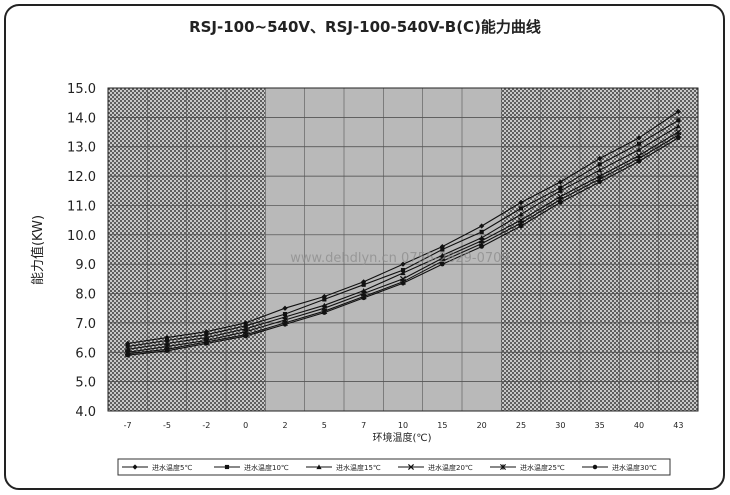 The width and height of the screenshot is (730, 495). I want to click on y-tick-label: 7.0, so click(85, 324).